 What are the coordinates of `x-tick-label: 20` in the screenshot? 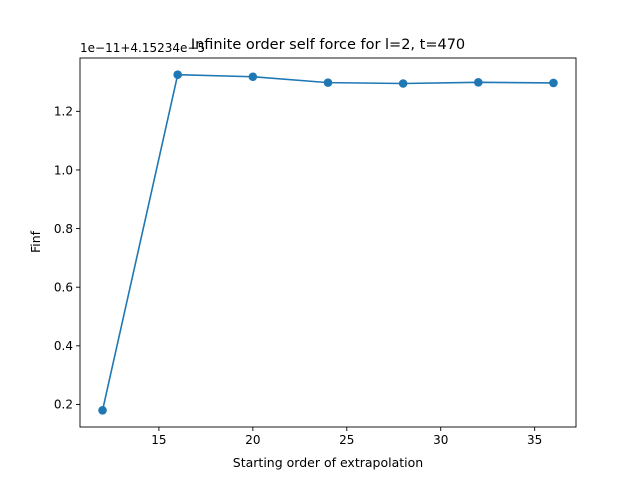 It's located at (252, 440).